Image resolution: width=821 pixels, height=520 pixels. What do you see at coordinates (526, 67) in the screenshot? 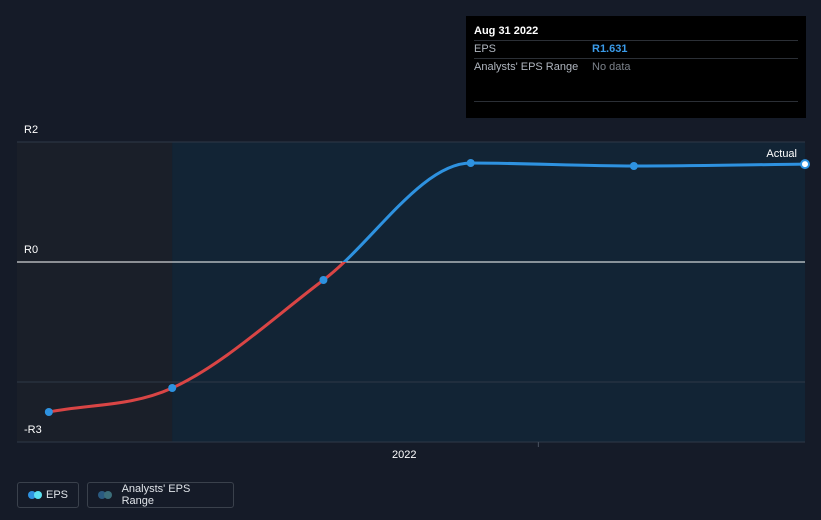
I see `tooltip-range-label: Analysts' EPS Range` at bounding box center [526, 67].